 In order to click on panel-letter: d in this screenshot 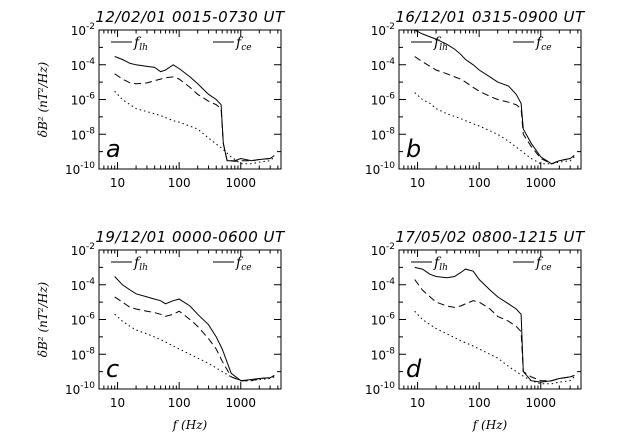, I will do `click(414, 369)`.